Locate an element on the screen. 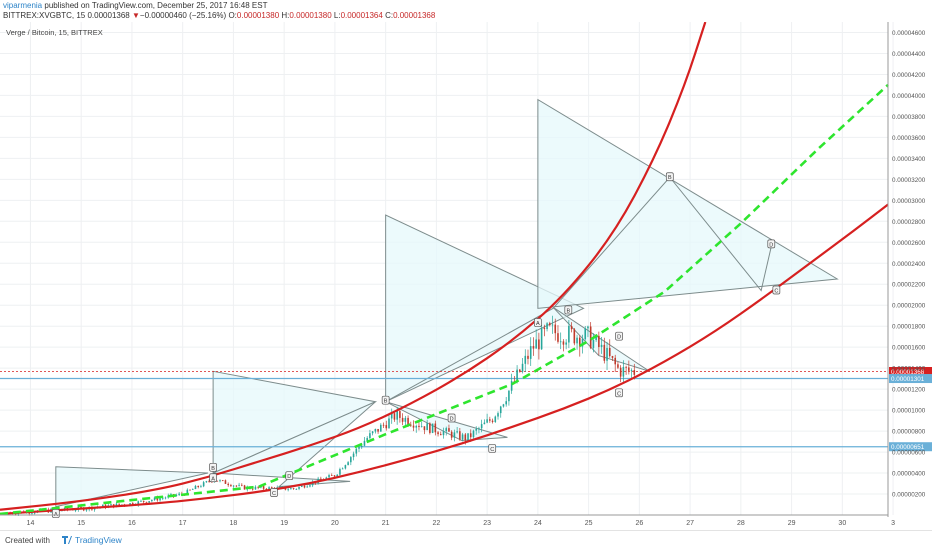 This screenshot has height=551, width=932. x-tick-label: 30 is located at coordinates (842, 523).